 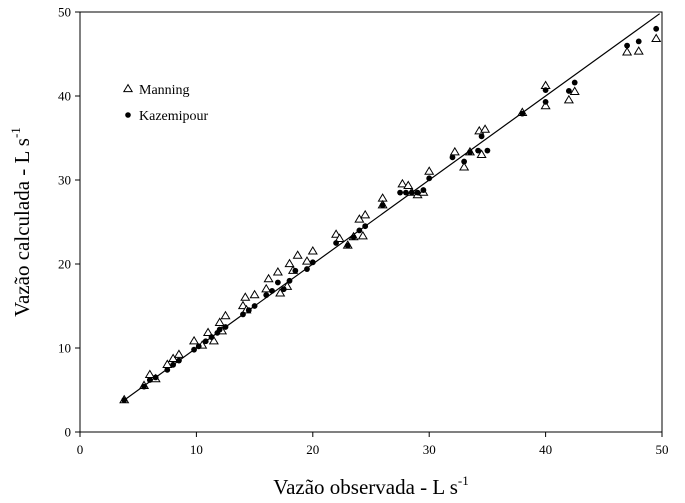 I want to click on y-tick-label: 30, so click(x=64, y=180).